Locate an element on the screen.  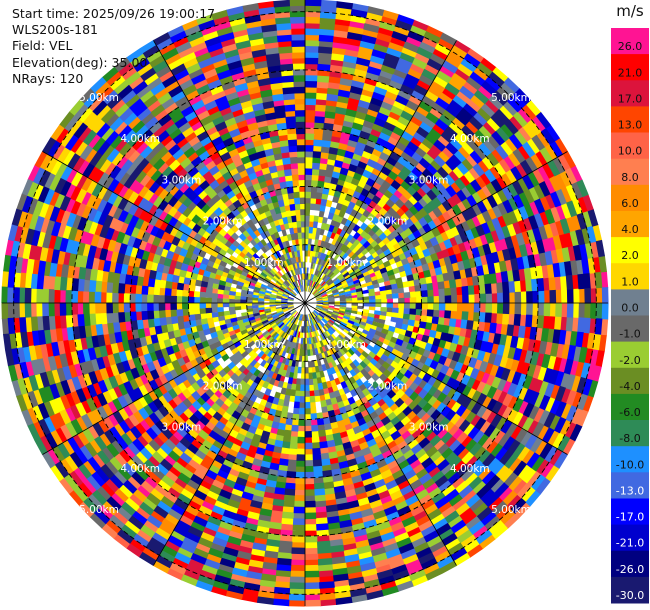
instrument-text: WLS200s-181 is located at coordinates (55, 30).